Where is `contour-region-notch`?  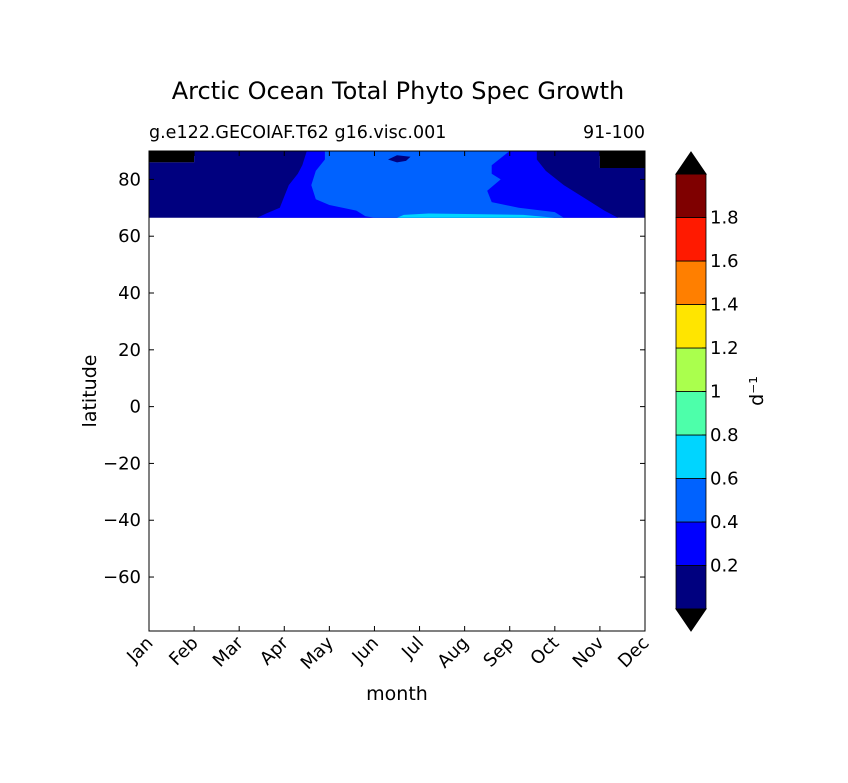
contour-region-notch is located at coordinates (399, 159).